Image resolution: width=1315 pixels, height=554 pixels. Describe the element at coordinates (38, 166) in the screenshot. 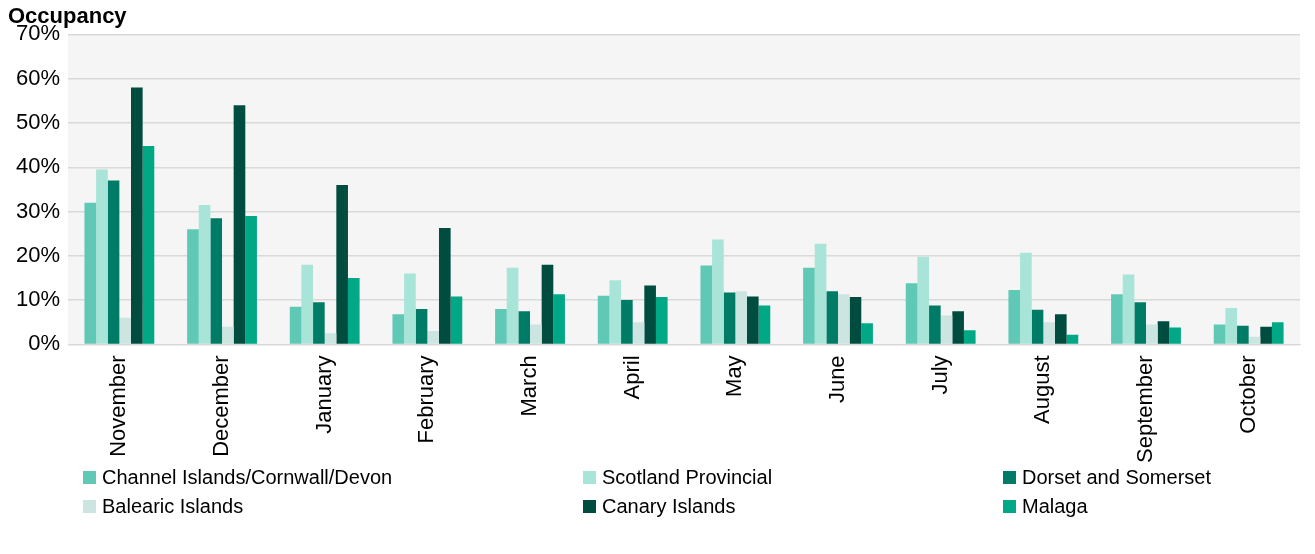

I see `y-tick-label: 40%` at that location.